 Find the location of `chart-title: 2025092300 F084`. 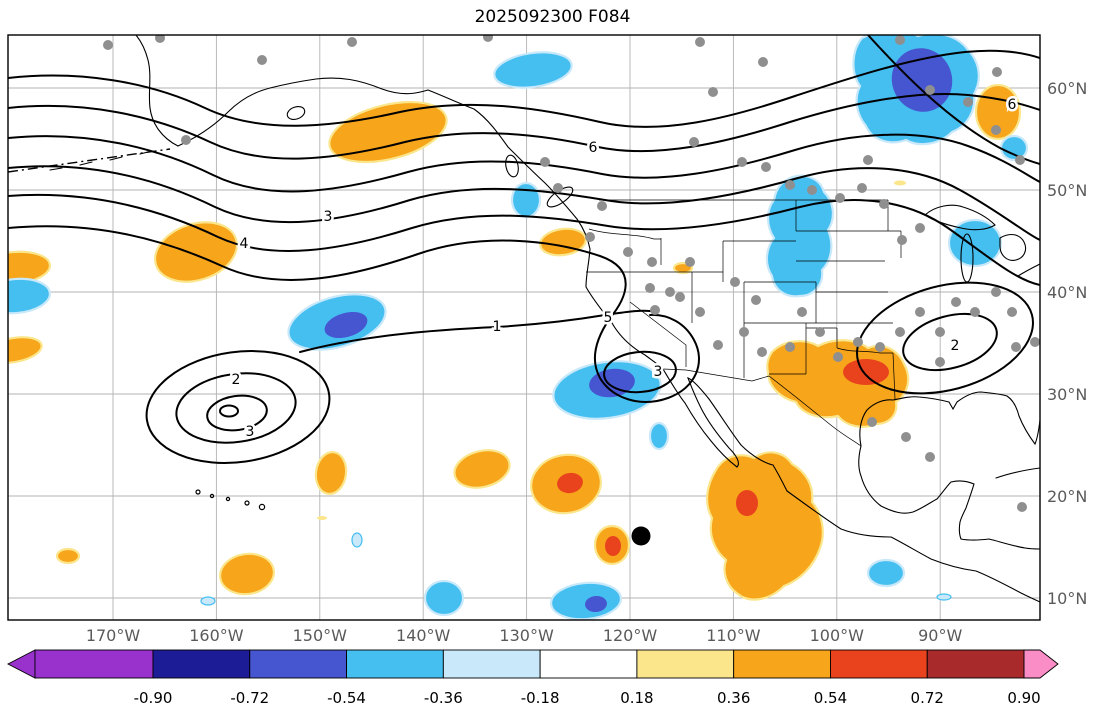

chart-title: 2025092300 F084 is located at coordinates (552, 17).